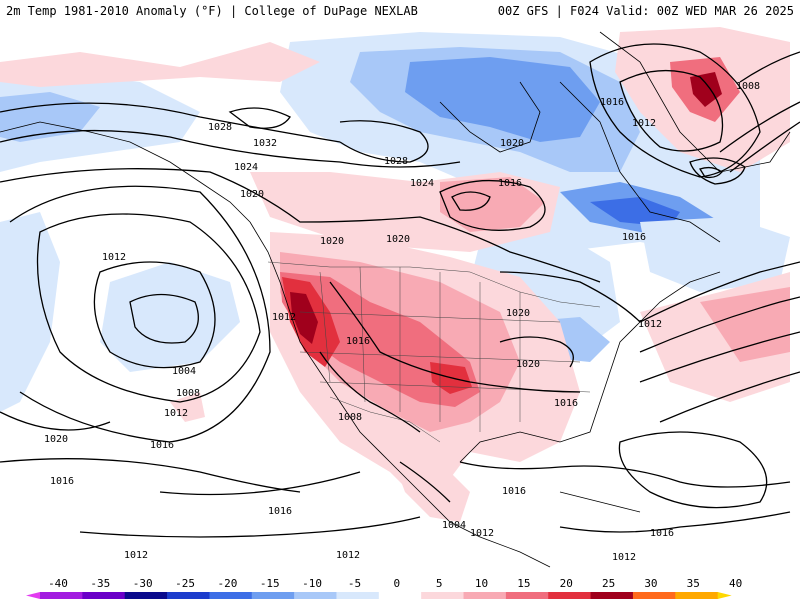  Describe the element at coordinates (227, 583) in the screenshot. I see `legend-tick-label: -20` at that location.